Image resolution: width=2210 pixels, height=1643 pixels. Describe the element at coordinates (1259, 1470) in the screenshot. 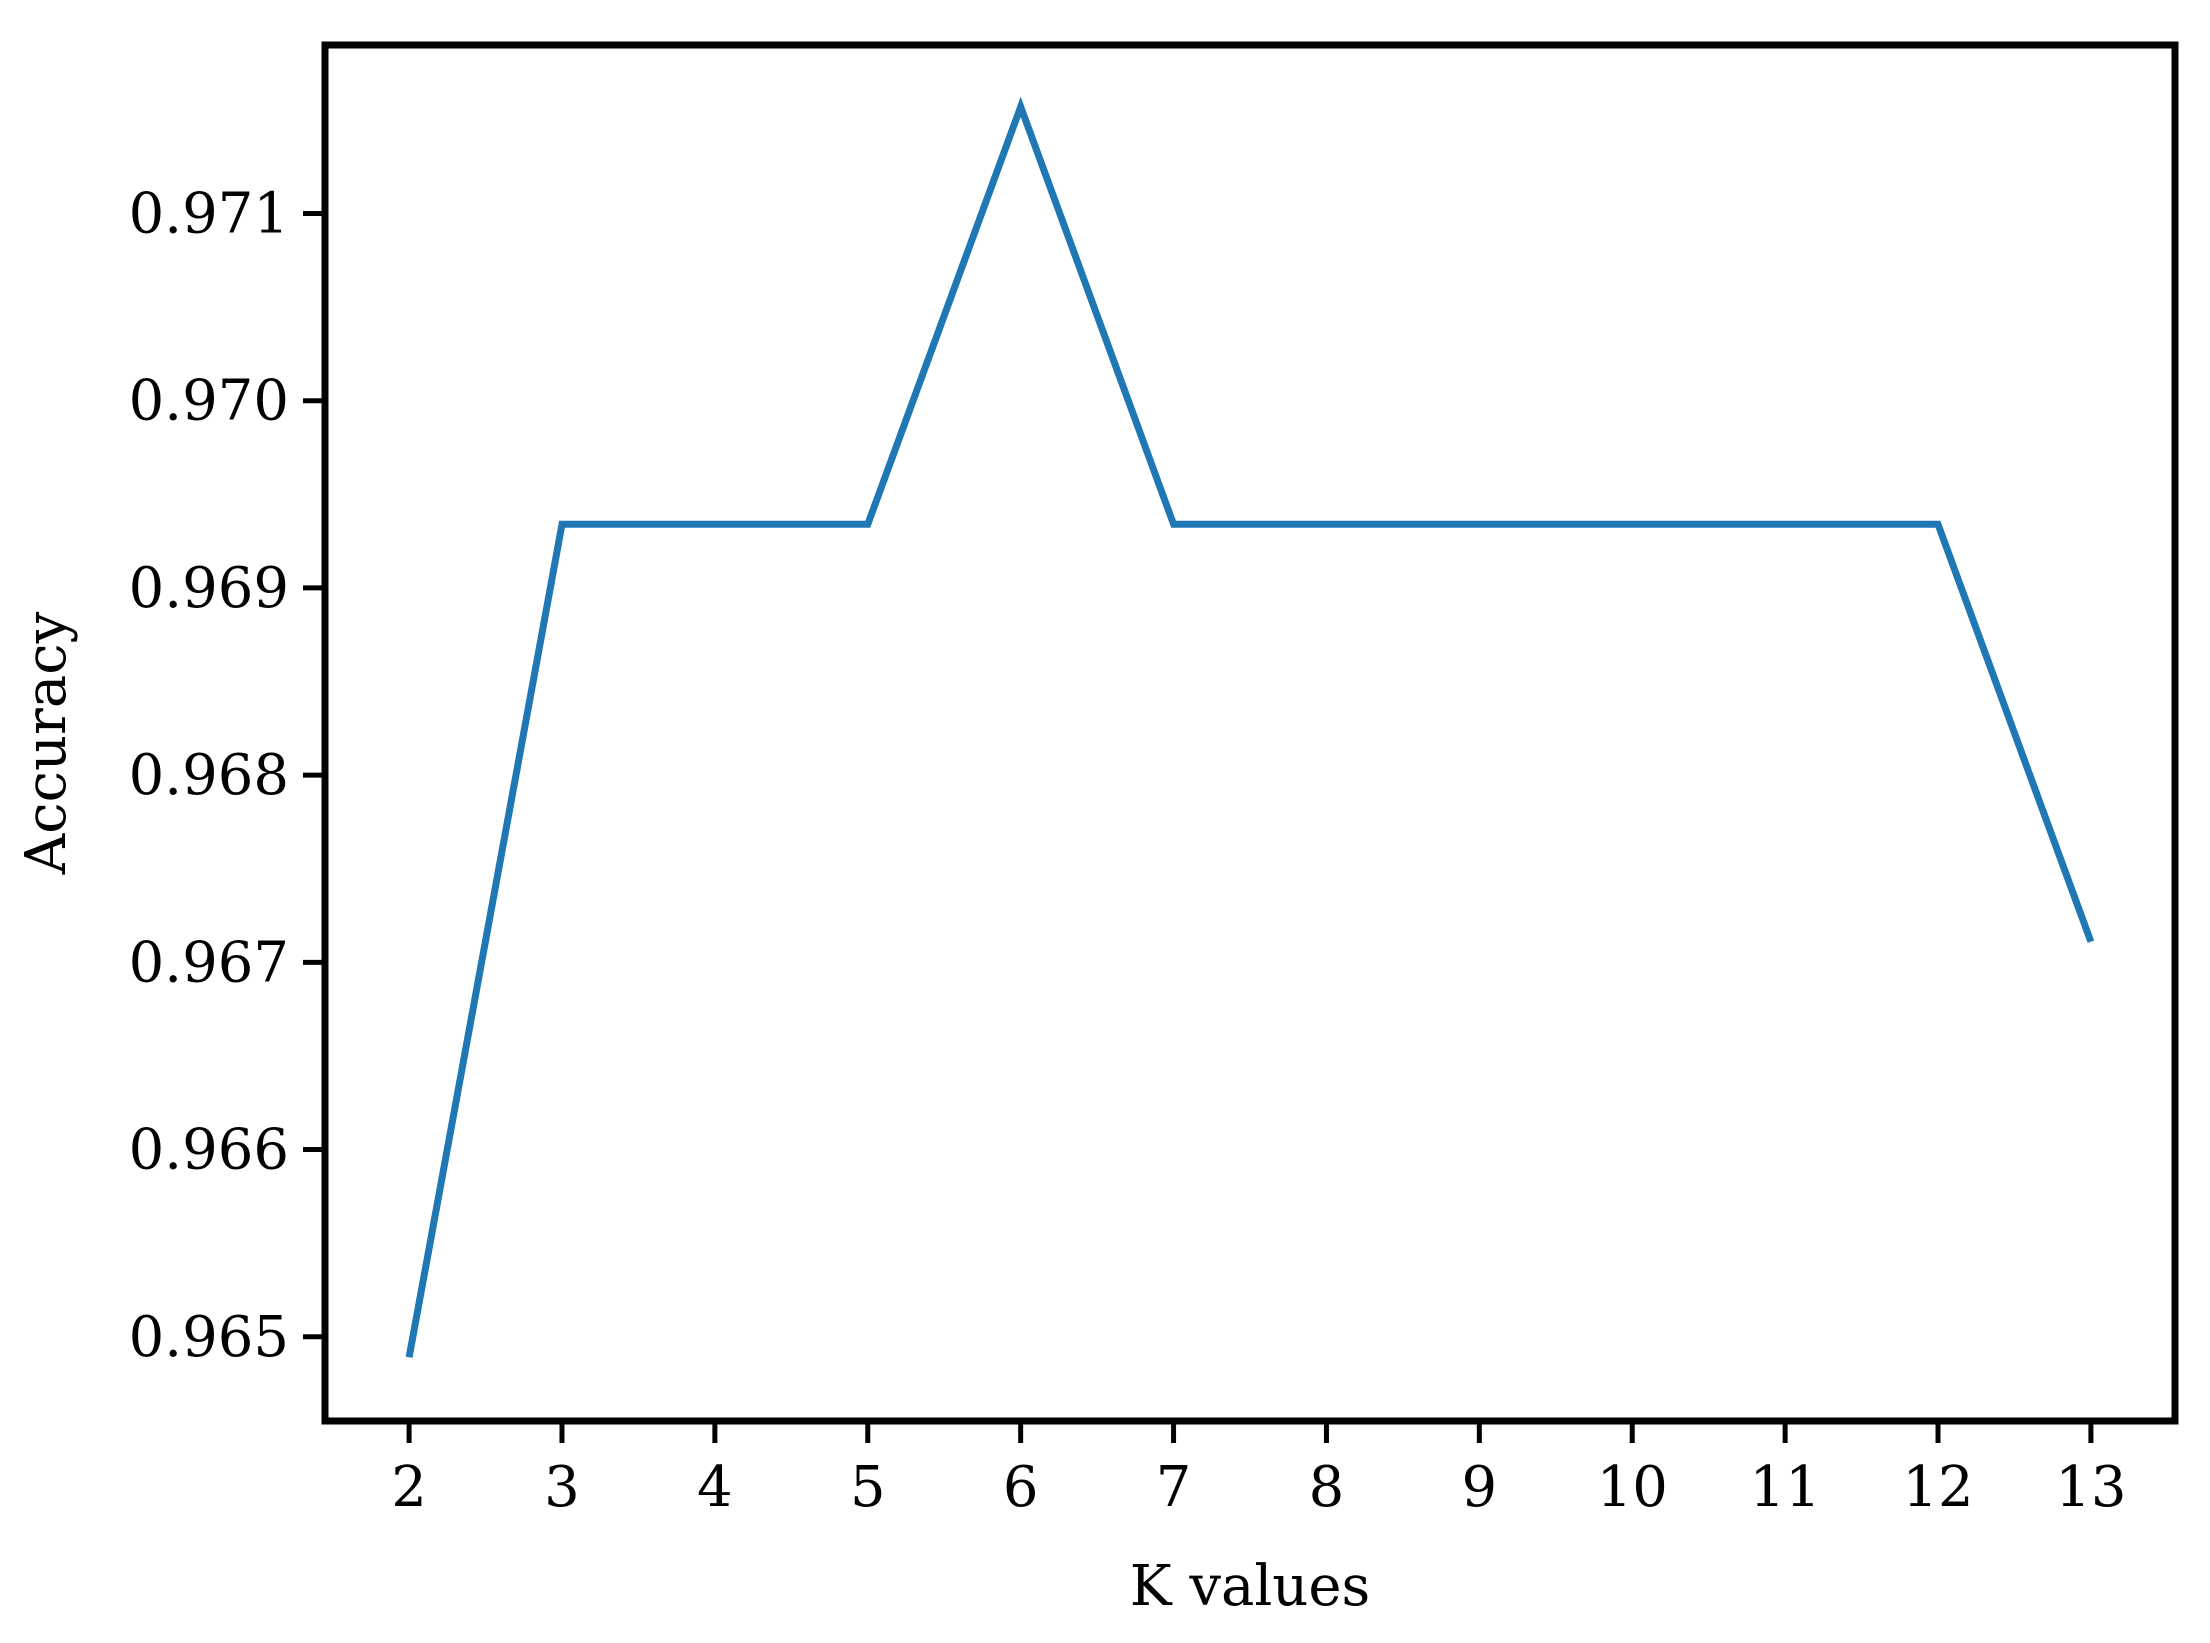

I see `x-axis: 2 3 4 5 6 7 8 9 10 11 12 13` at that location.